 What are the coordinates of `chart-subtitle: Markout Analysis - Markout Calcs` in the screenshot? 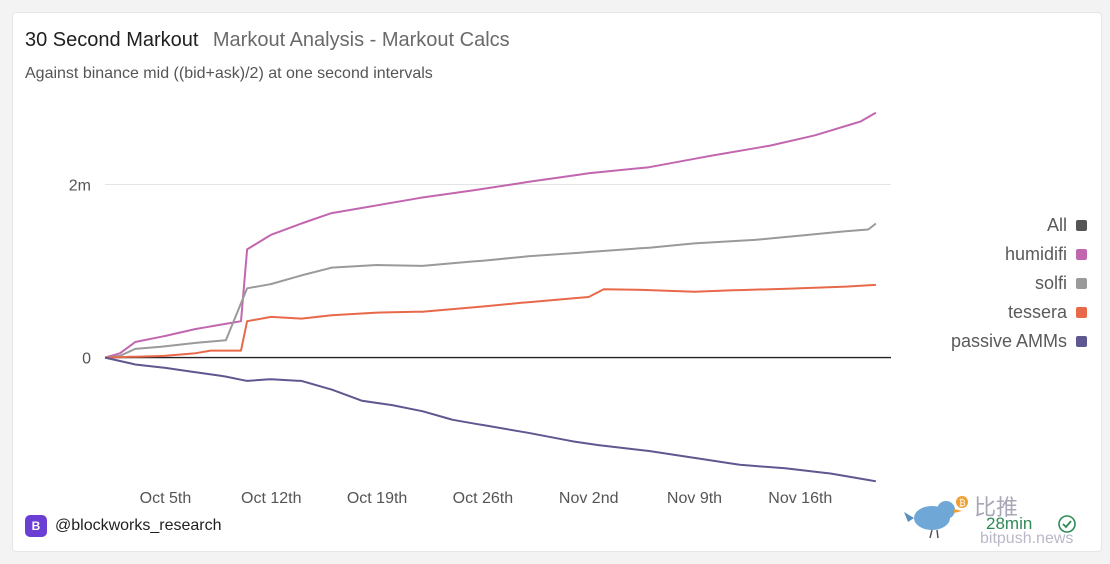 It's located at (361, 40).